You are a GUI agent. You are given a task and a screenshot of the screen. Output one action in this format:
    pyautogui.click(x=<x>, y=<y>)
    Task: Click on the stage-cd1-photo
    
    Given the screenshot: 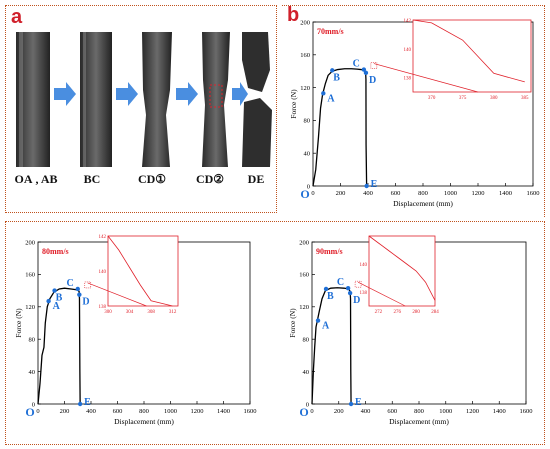 What is the action you would take?
    pyautogui.click(x=157, y=99)
    